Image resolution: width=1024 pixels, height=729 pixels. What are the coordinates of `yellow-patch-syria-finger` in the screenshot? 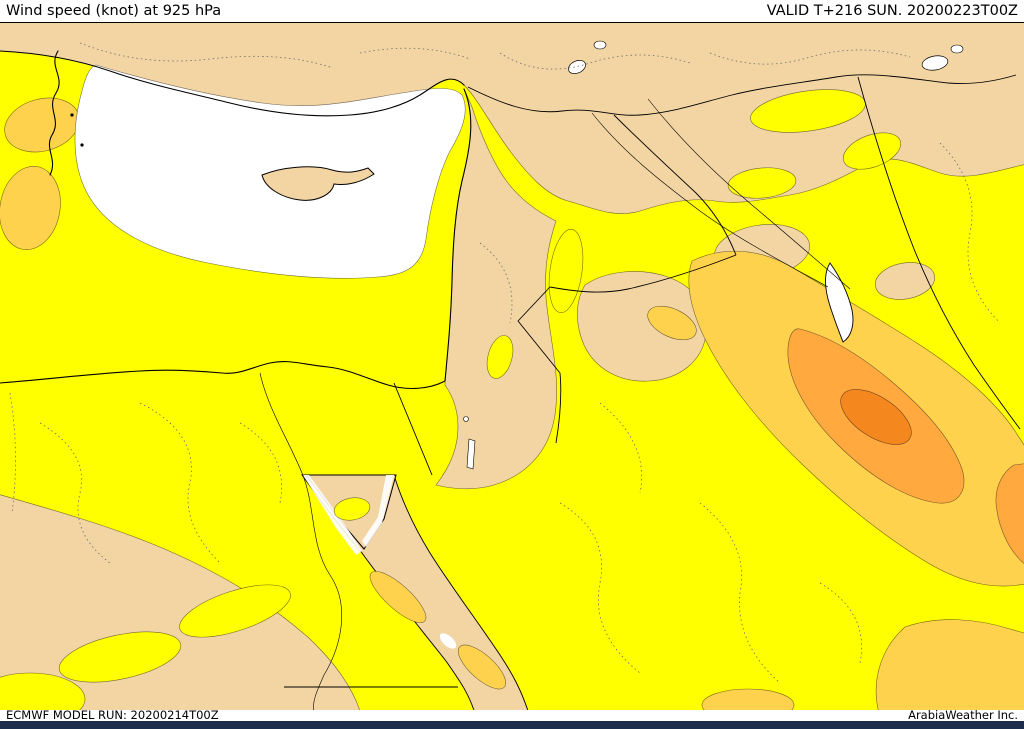 It's located at (566, 271).